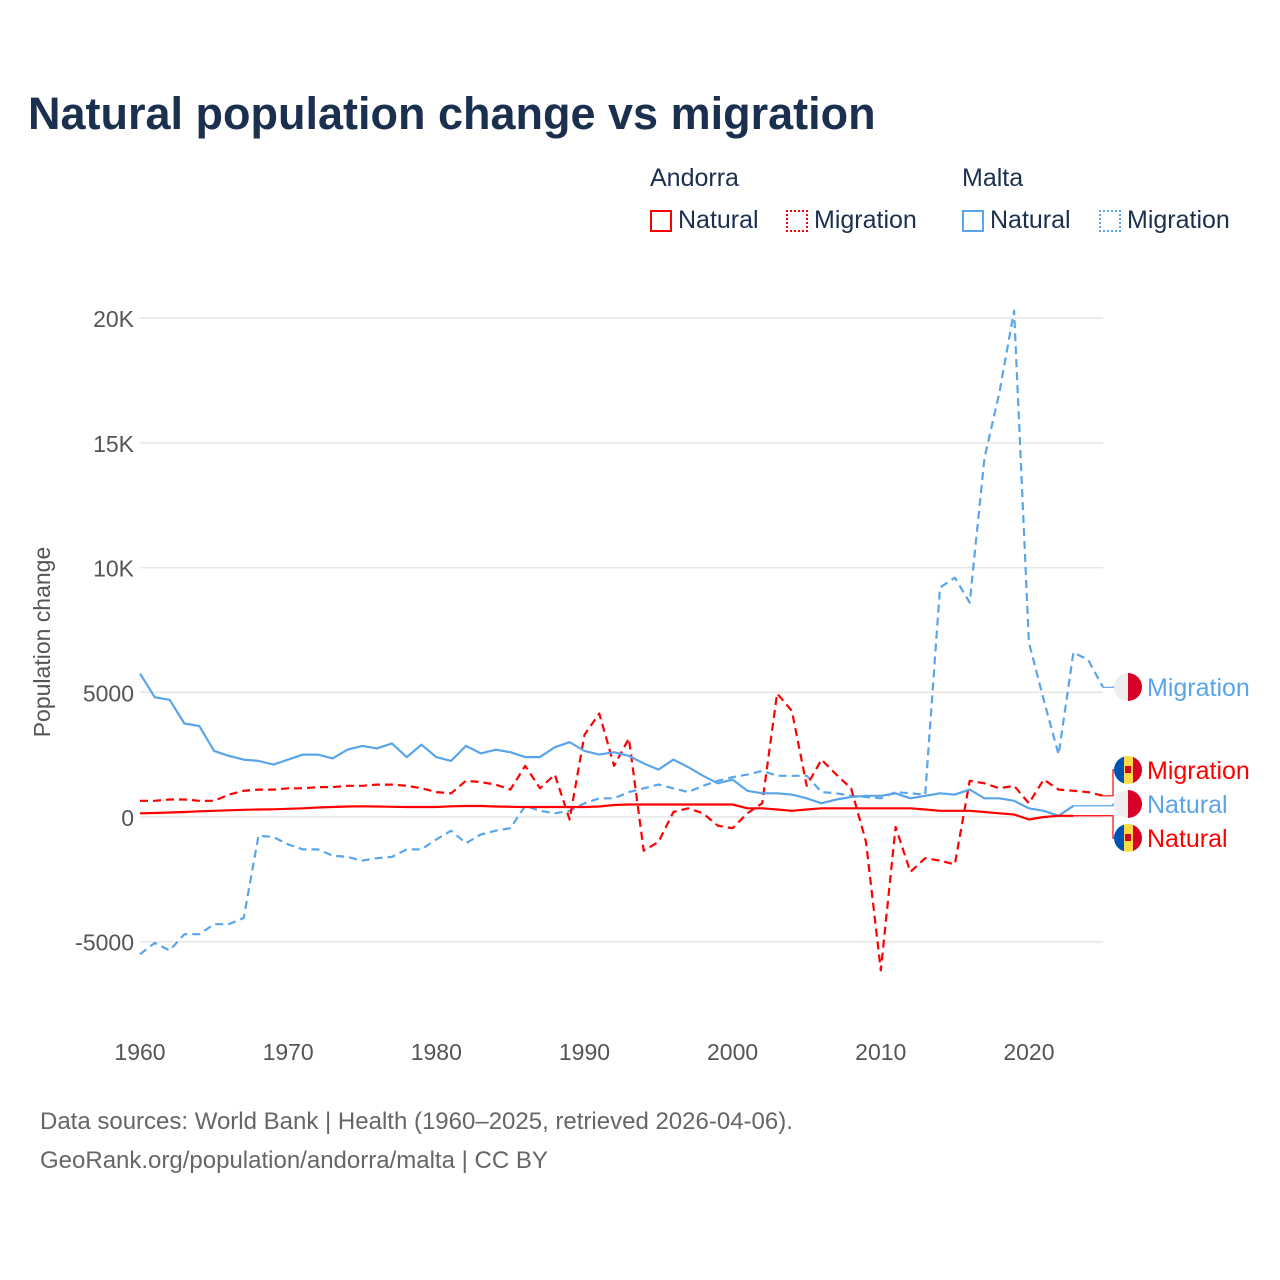 The width and height of the screenshot is (1280, 1280). Describe the element at coordinates (114, 569) in the screenshot. I see `y-tick-label: 10K` at that location.